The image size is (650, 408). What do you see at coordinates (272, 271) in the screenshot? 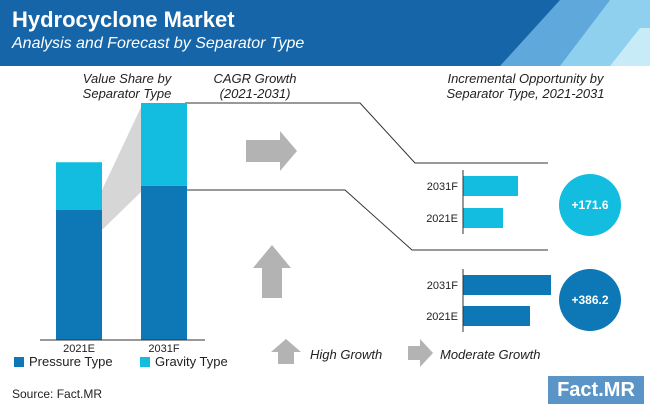
I see `high-growth-arrow` at bounding box center [272, 271].